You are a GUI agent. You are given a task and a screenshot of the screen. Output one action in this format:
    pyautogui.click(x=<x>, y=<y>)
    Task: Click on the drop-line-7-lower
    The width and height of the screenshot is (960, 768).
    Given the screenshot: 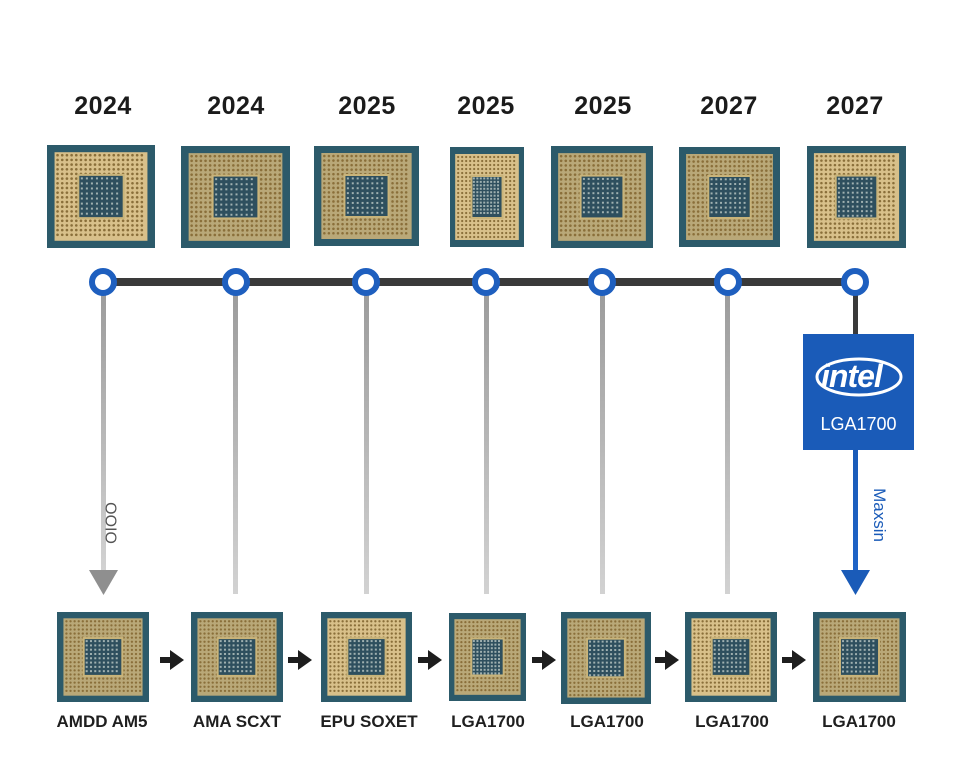 What is the action you would take?
    pyautogui.click(x=855, y=511)
    